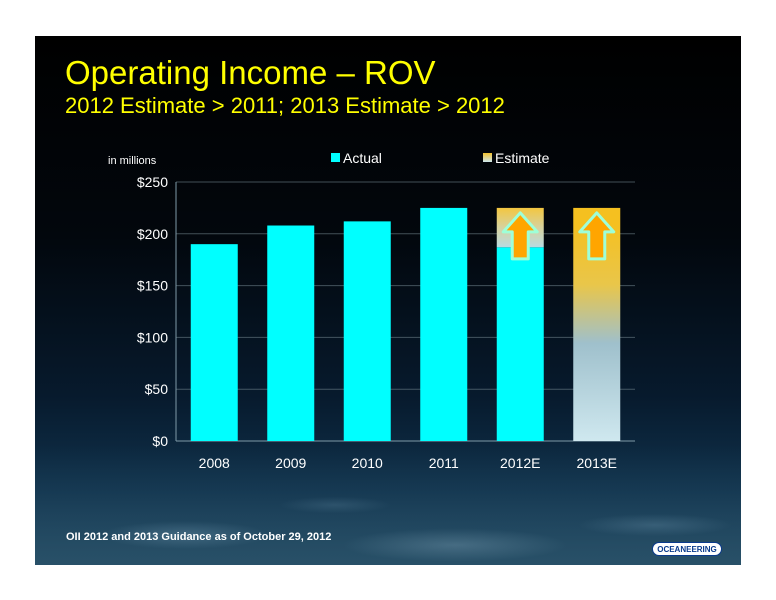 The image size is (776, 600). Describe the element at coordinates (487, 157) in the screenshot. I see `legend-swatch-estimate` at that location.